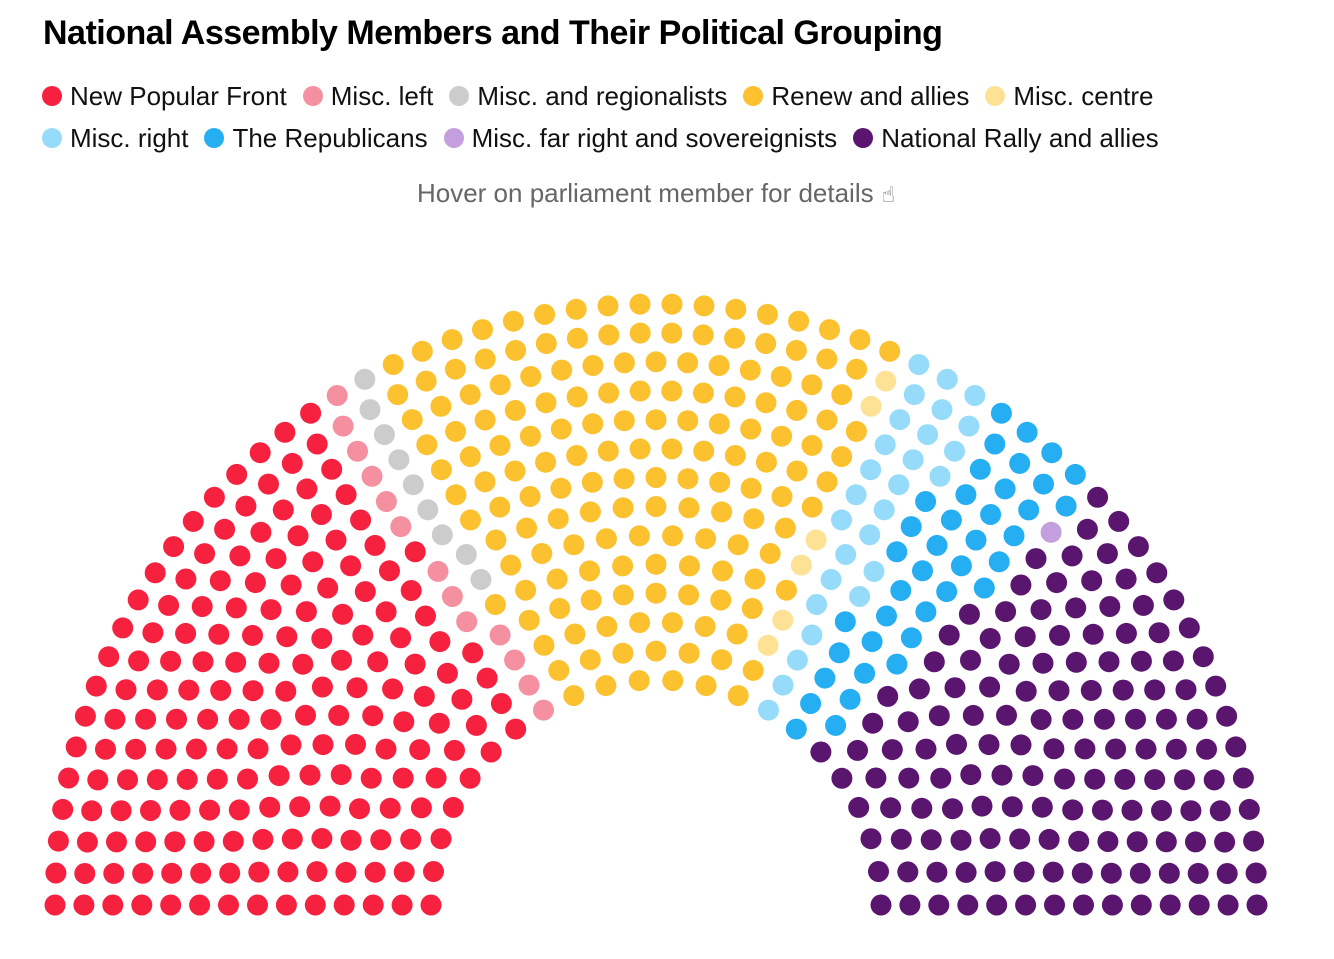 This screenshot has width=1334, height=959. I want to click on seat-misc-far-right-and-sovereignists: Misc. far right and sovereignists, so click(1051, 532).